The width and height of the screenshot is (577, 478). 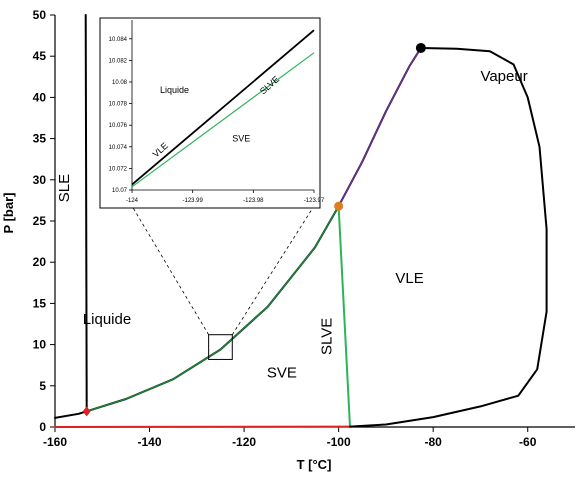 What do you see at coordinates (192, 201) in the screenshot?
I see `inset-x-tick-label: -123.99` at bounding box center [192, 201].